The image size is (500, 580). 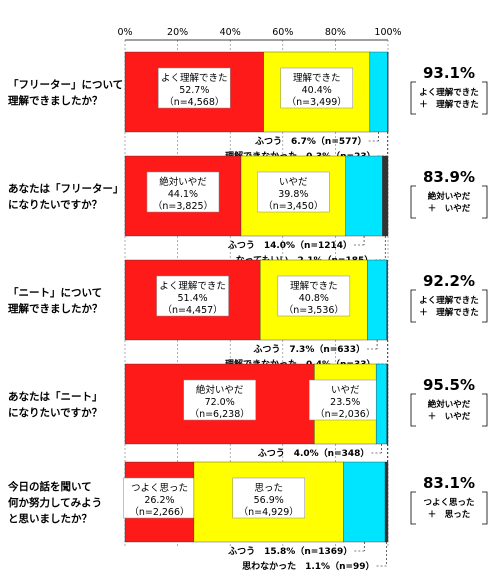 I want to click on data-label: （n=3,499）, so click(x=317, y=102).